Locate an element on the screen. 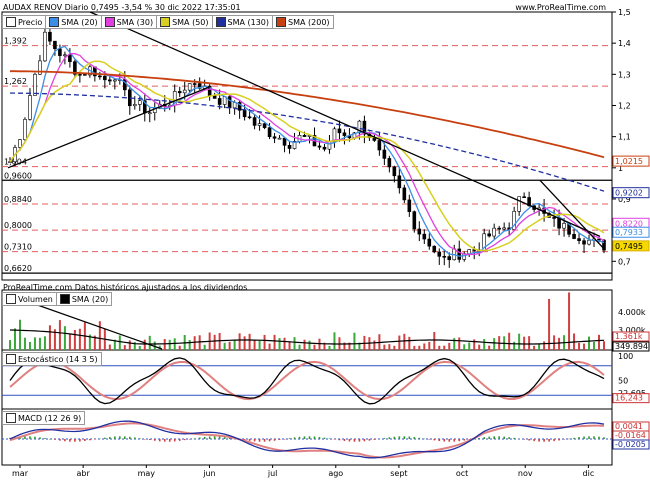 The image size is (650, 483). legend-item-price-4: SMA (130) is located at coordinates (243, 22).